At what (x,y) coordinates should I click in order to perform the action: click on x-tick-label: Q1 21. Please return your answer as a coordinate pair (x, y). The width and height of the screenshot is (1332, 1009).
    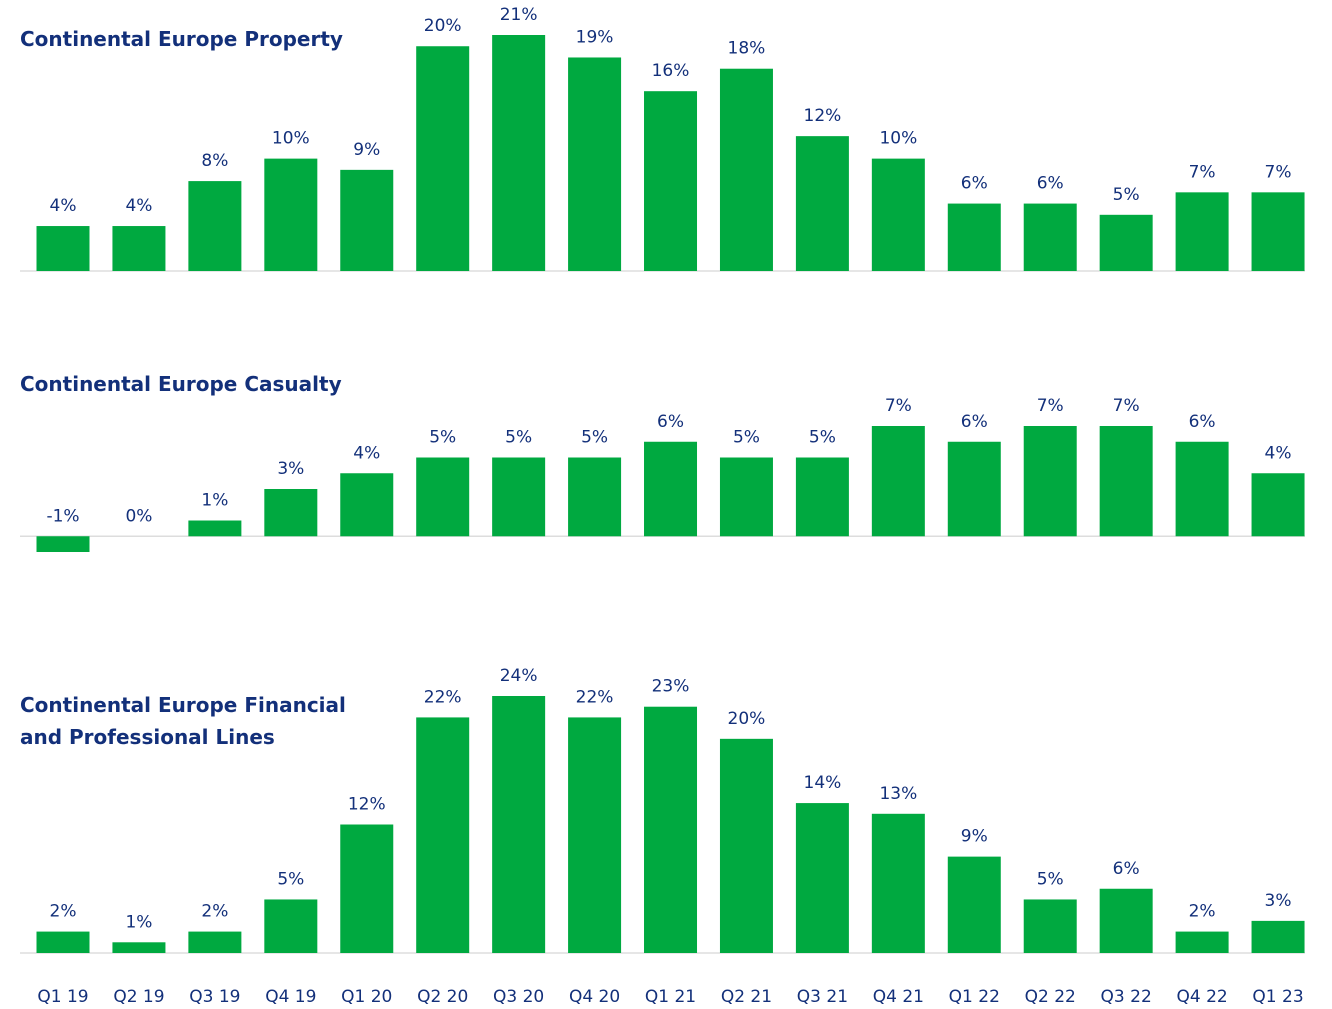
    Looking at the image, I should click on (670, 997).